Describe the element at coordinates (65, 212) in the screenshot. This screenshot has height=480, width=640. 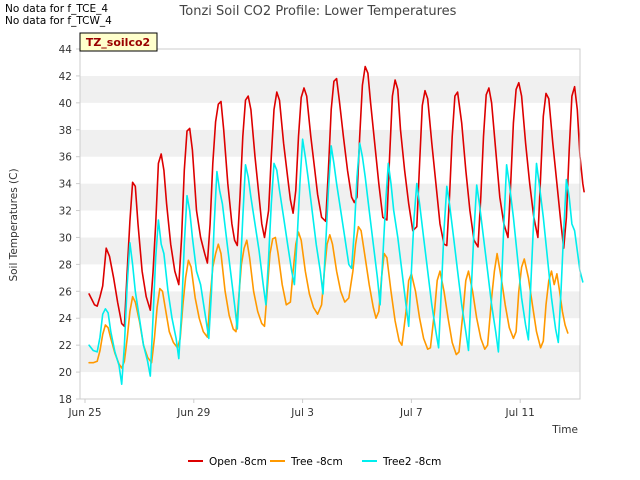
I see `y-tick-label: 32` at that location.